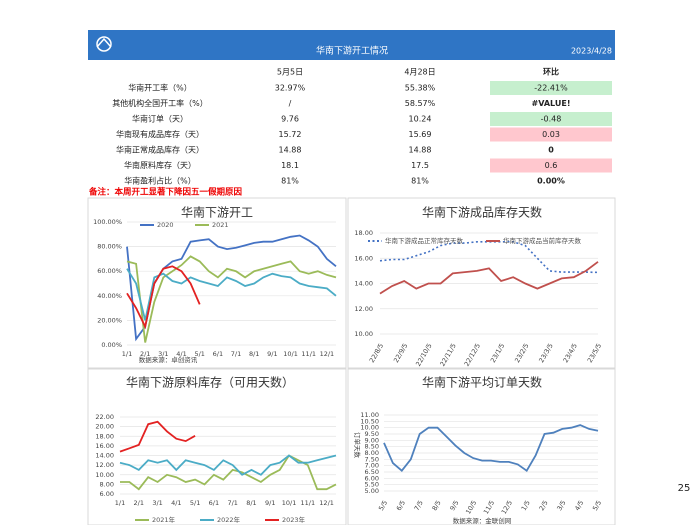 Image resolution: width=700 pixels, height=525 pixels. I want to click on cell: 15.69, so click(420, 134).